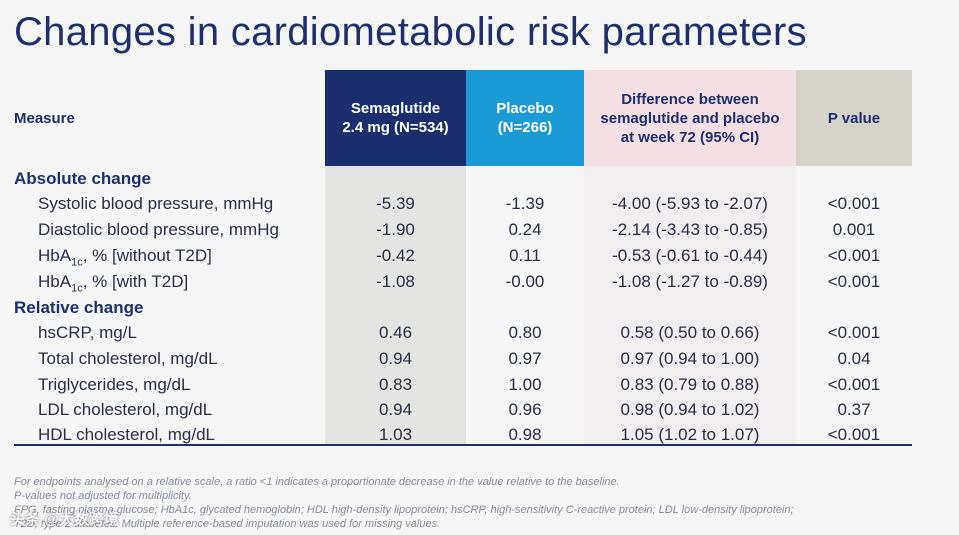 The image size is (959, 535). I want to click on table-bottom-rule, so click(463, 445).